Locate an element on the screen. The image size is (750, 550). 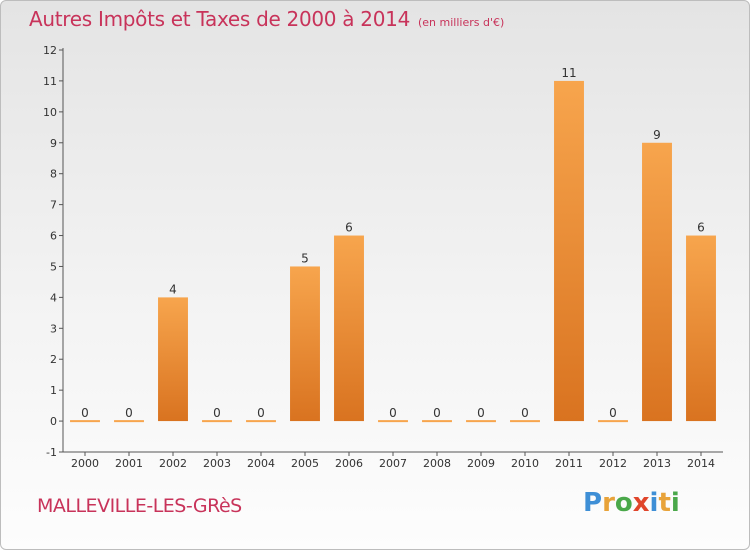
y-tick-label: 7 is located at coordinates (53, 205).